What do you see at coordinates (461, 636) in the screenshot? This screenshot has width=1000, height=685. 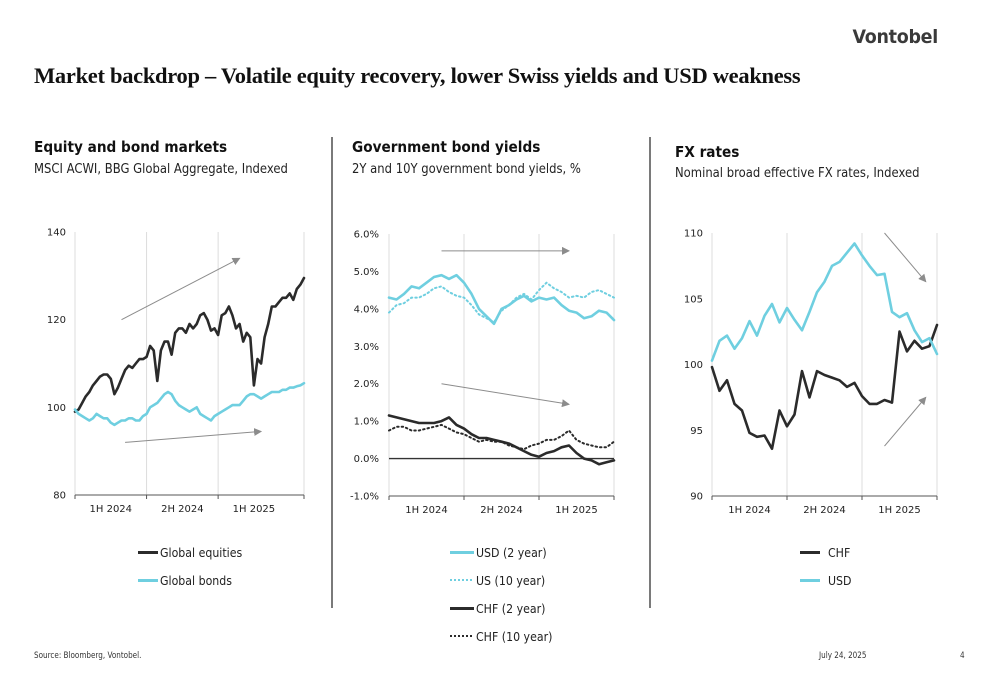 I see `legend-swatch-dotted-dark` at bounding box center [461, 636].